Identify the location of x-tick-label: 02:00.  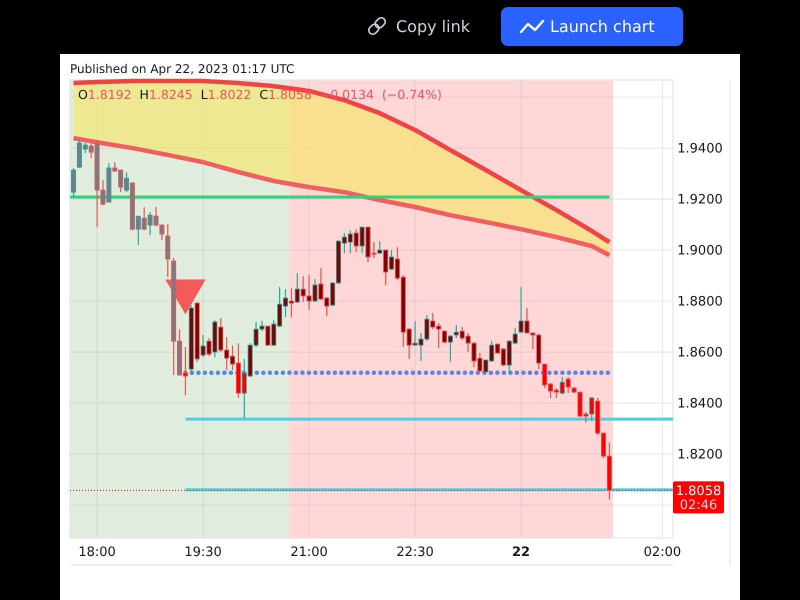
(663, 552).